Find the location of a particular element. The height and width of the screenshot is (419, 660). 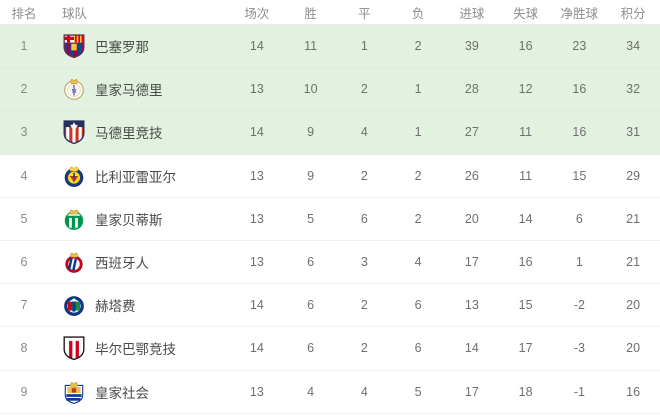

cell-rank: 9 is located at coordinates (24, 391).